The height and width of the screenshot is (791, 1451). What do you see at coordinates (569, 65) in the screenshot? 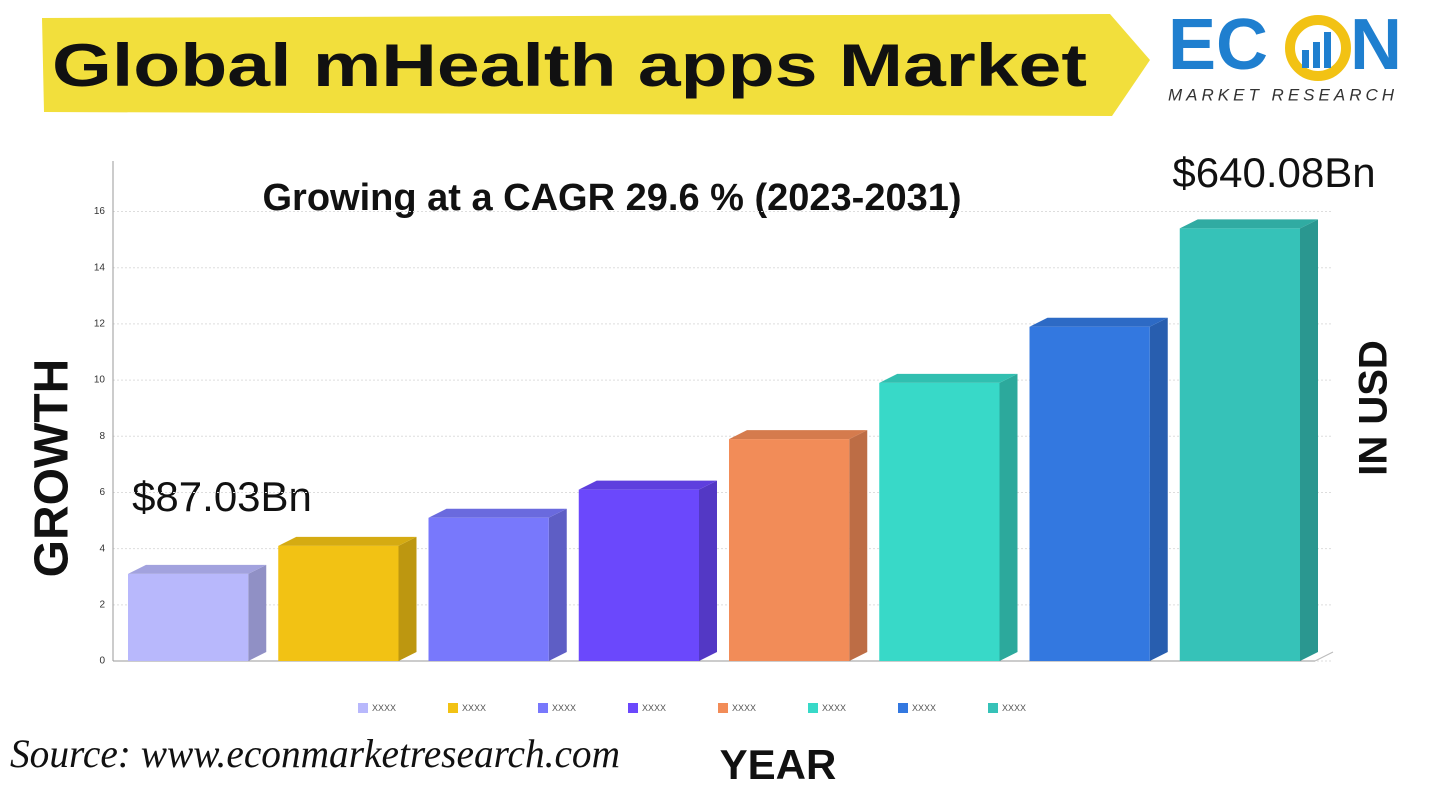
I see `page-title: Global mHealth apps Market` at bounding box center [569, 65].